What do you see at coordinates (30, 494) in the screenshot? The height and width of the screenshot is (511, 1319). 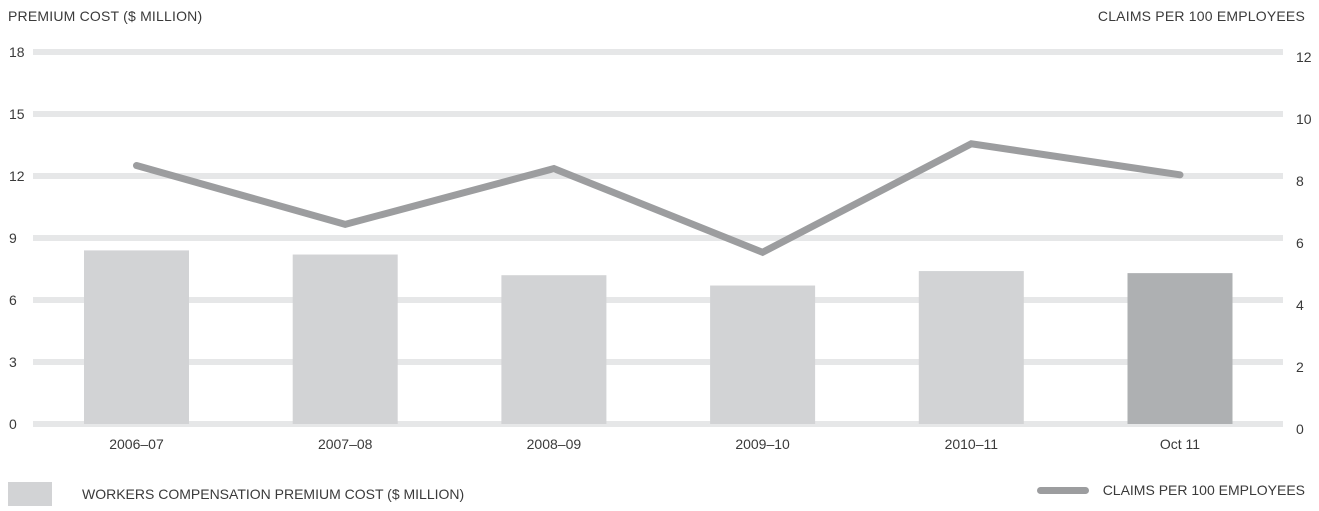 I see `legend-bar-swatch` at bounding box center [30, 494].